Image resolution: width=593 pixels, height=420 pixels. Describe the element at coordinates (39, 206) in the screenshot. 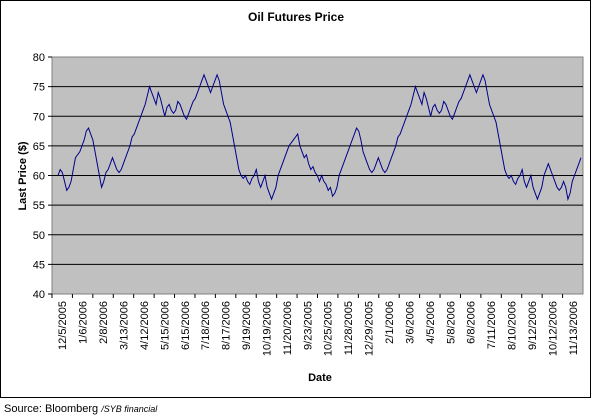

I see `y-tick-label: 55` at that location.